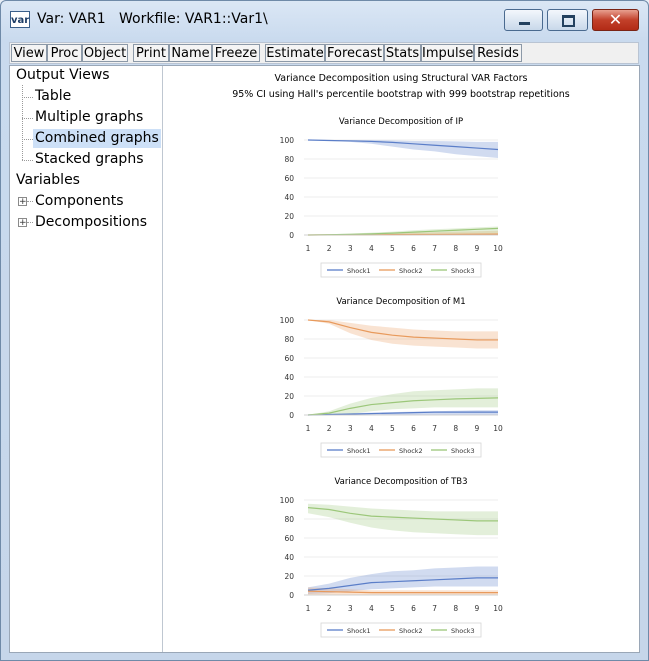 The height and width of the screenshot is (661, 649). Describe the element at coordinates (22, 223) in the screenshot. I see `expand-decompositions-icon: +` at that location.